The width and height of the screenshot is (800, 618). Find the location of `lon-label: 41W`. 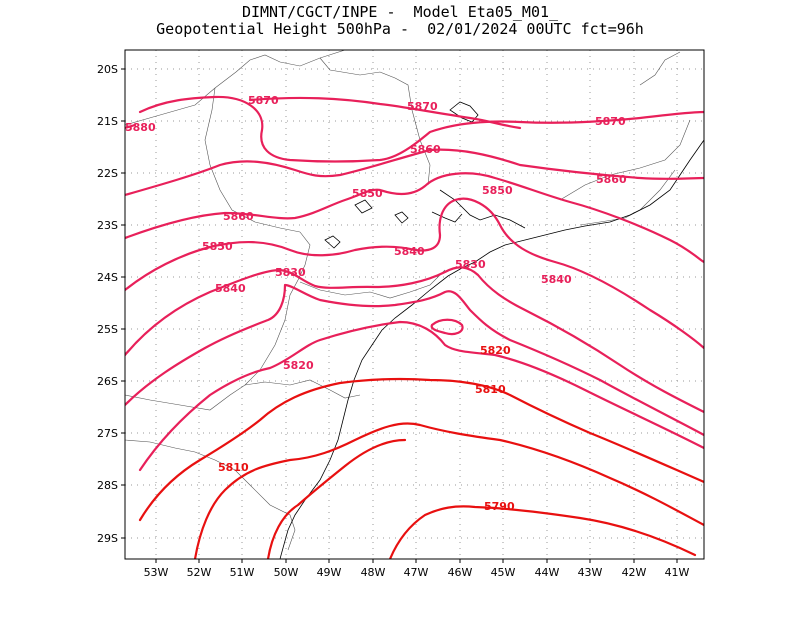

lon-label: 41W is located at coordinates (677, 572).